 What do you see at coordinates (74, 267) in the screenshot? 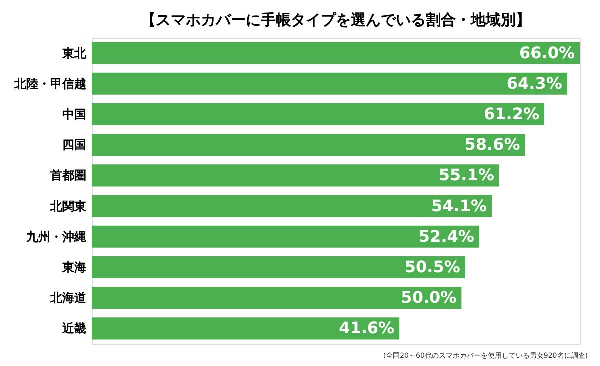
I see `y-tick-label: 東海` at bounding box center [74, 267].